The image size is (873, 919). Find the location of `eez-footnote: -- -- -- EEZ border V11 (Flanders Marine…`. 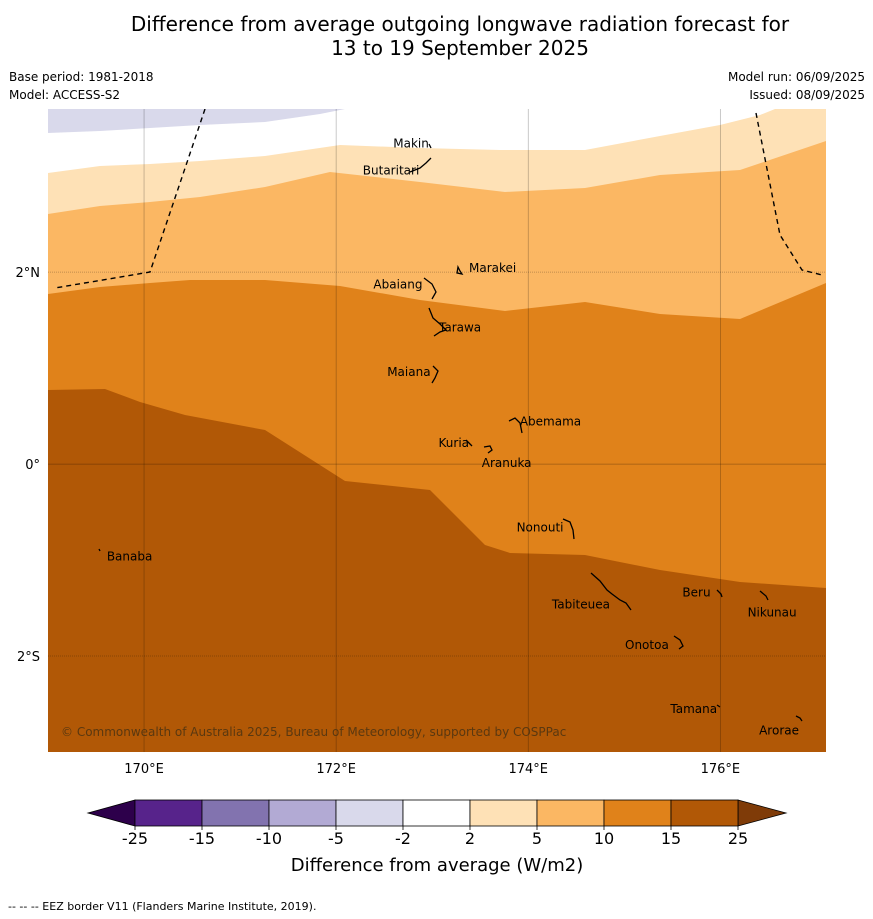

eez-footnote: -- -- -- EEZ border V11 (Flanders Marine… is located at coordinates (162, 906).